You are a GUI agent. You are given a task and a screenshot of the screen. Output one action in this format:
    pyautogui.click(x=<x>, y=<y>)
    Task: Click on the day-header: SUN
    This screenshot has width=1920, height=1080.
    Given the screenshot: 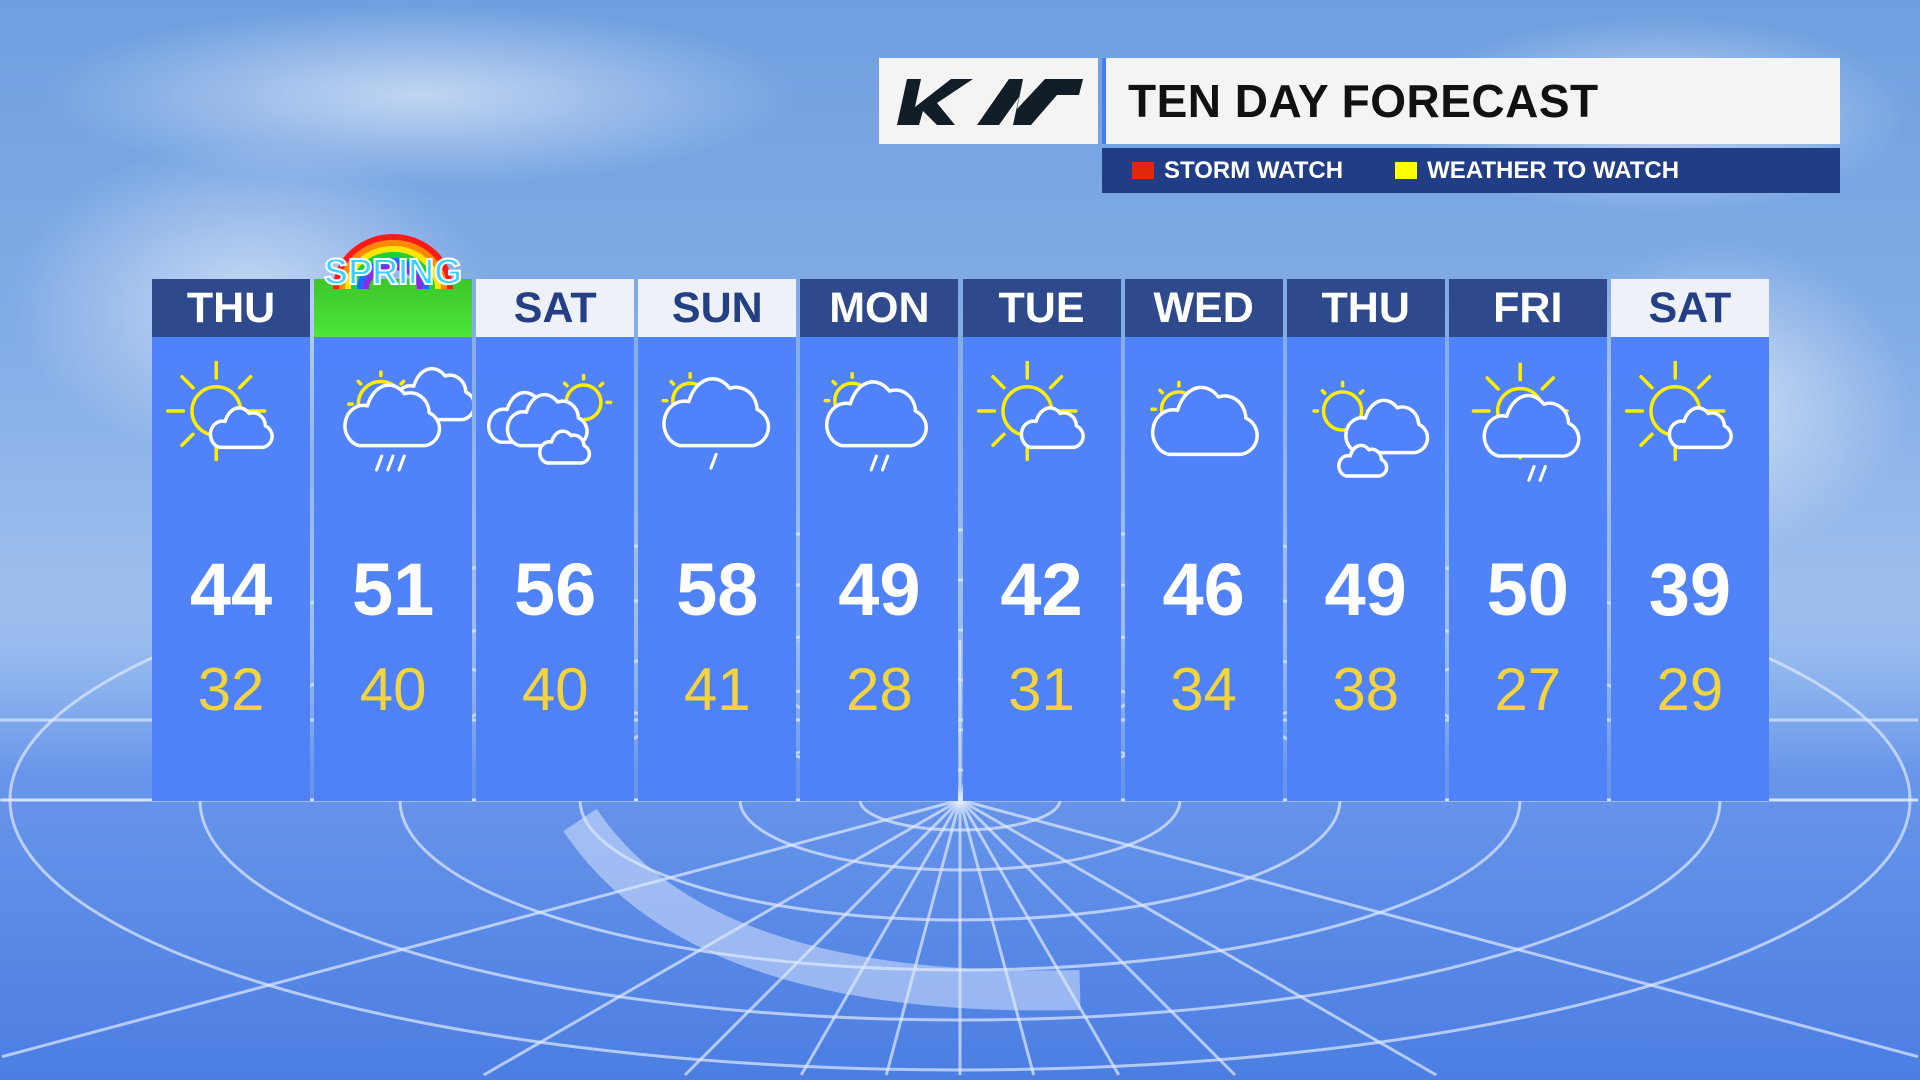 What is the action you would take?
    pyautogui.click(x=717, y=308)
    